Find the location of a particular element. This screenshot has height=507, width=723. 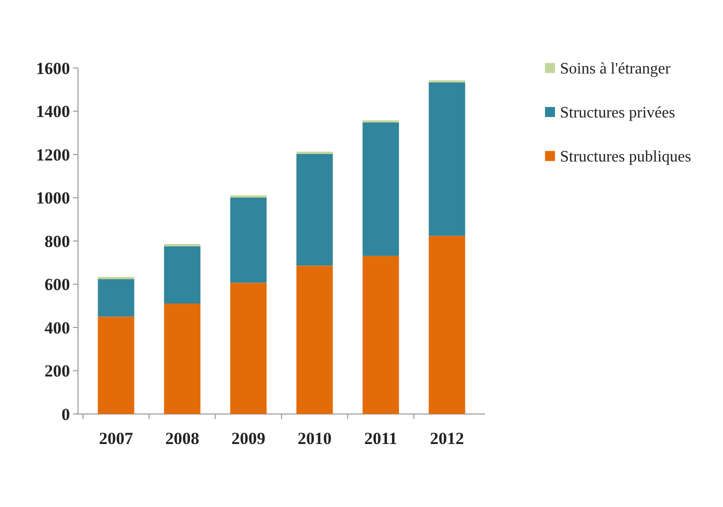

y-tick-label: 1200 is located at coordinates (53, 154).